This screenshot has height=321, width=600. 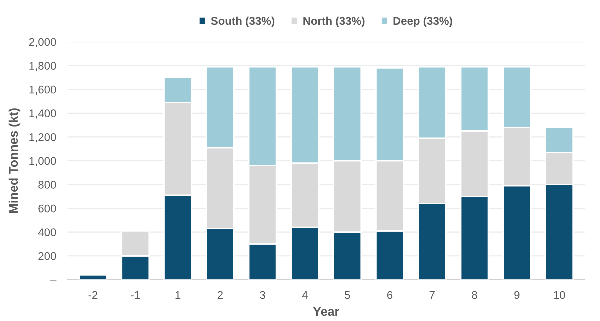 I want to click on x-tick-label: 7, so click(x=432, y=295).